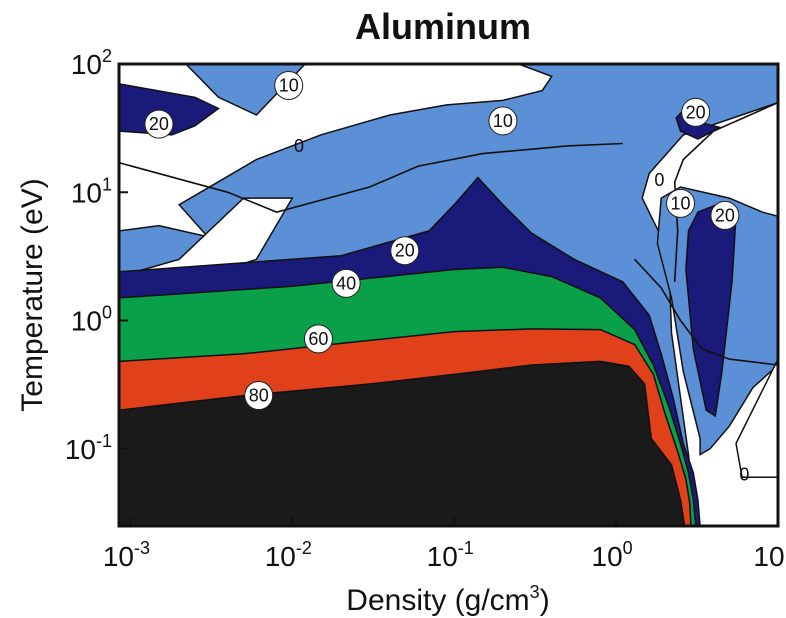  What do you see at coordinates (450, 555) in the screenshot?
I see `x-tick-label: 10⁻¹` at bounding box center [450, 555].